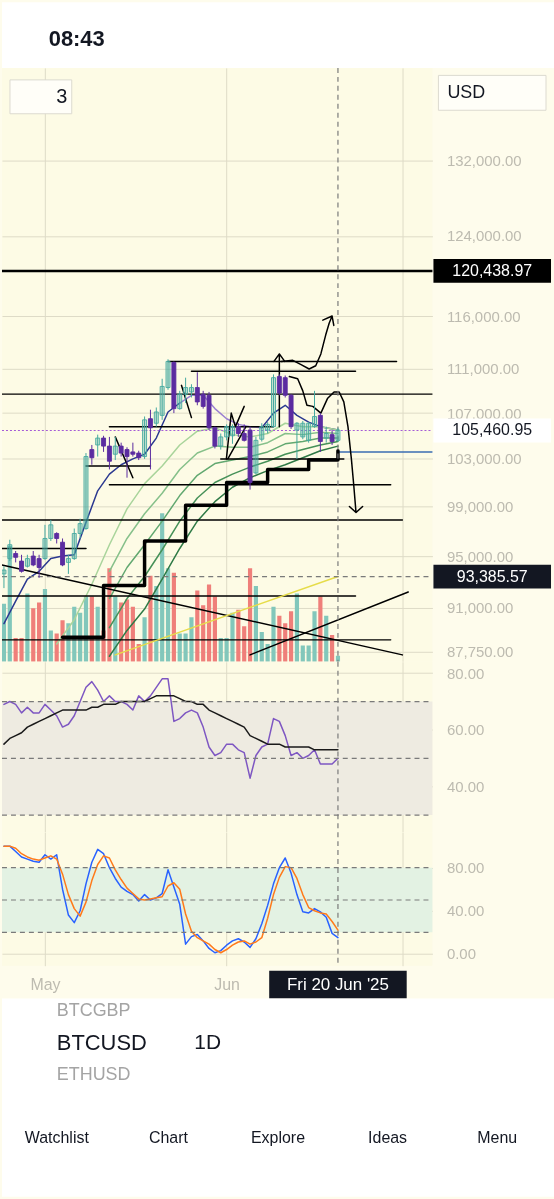 The width and height of the screenshot is (554, 1199). I want to click on y-tick-label: 116,000.00, so click(483, 316).